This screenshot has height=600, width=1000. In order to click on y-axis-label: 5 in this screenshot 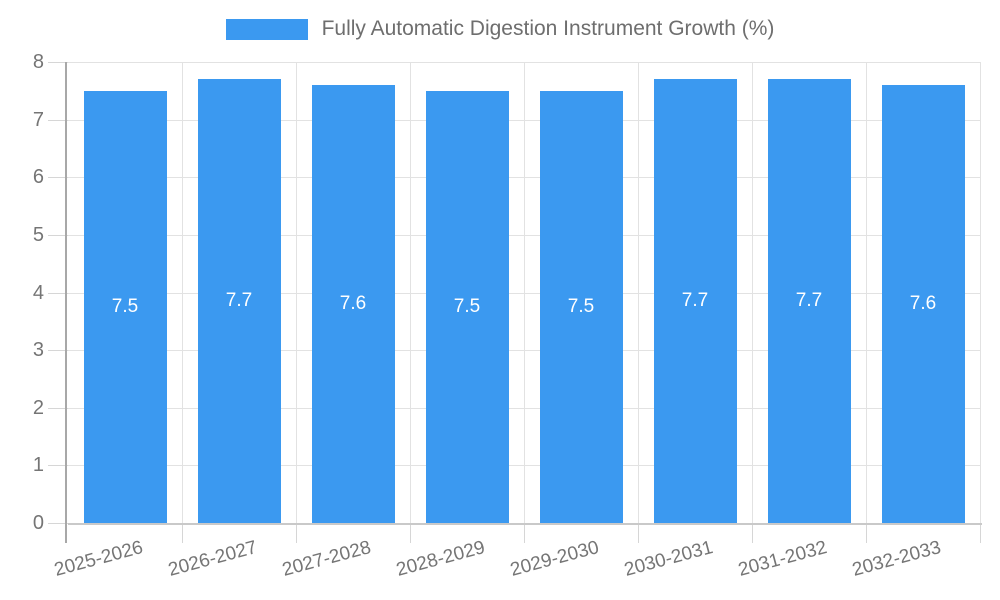, I will do `click(38, 235)`.